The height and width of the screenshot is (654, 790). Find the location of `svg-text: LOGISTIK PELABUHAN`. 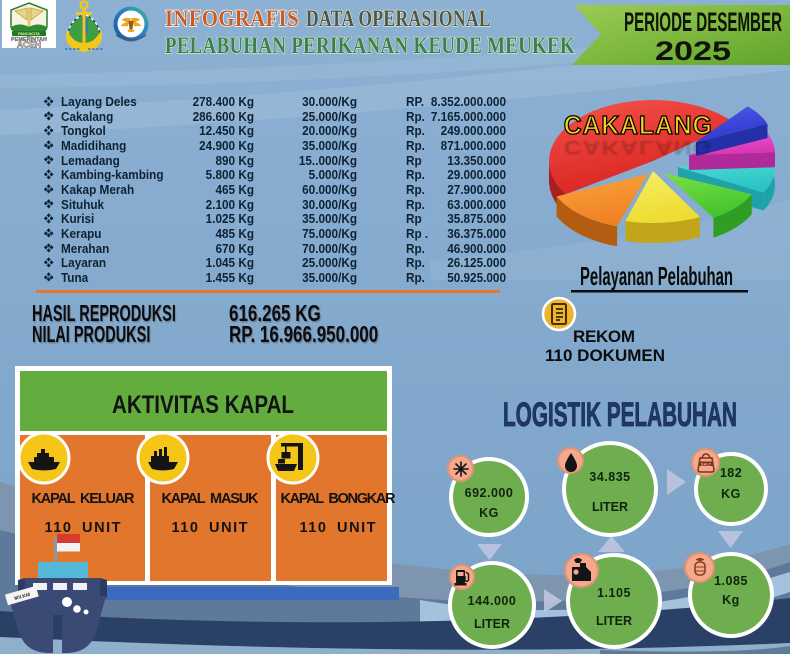

svg-text: LOGISTIK PELABUHAN is located at coordinates (620, 415).